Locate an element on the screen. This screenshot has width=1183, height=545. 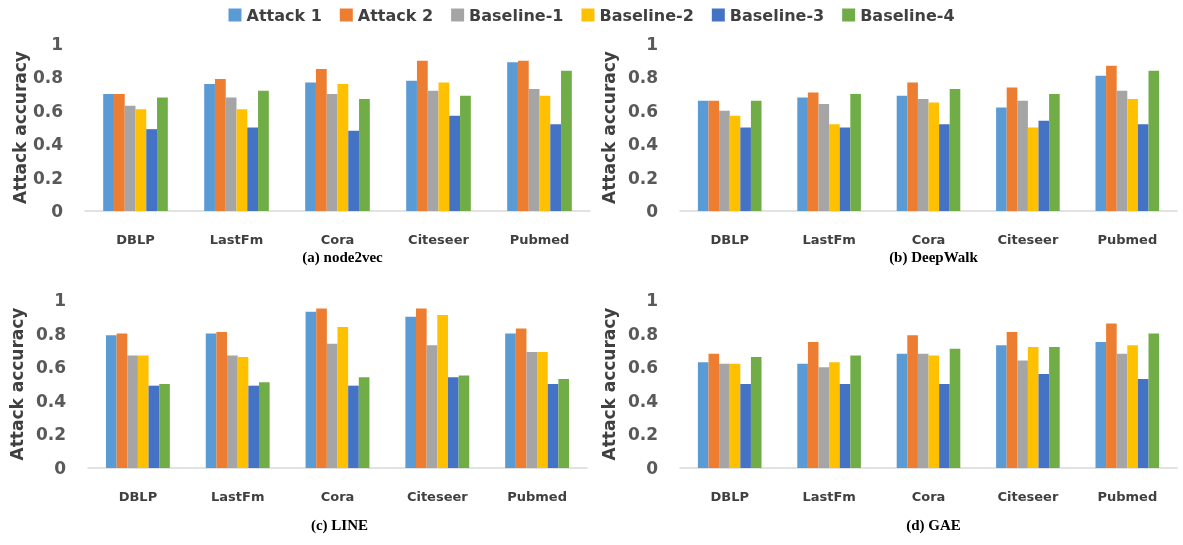
legend-label: Baseline-2 is located at coordinates (646, 15).